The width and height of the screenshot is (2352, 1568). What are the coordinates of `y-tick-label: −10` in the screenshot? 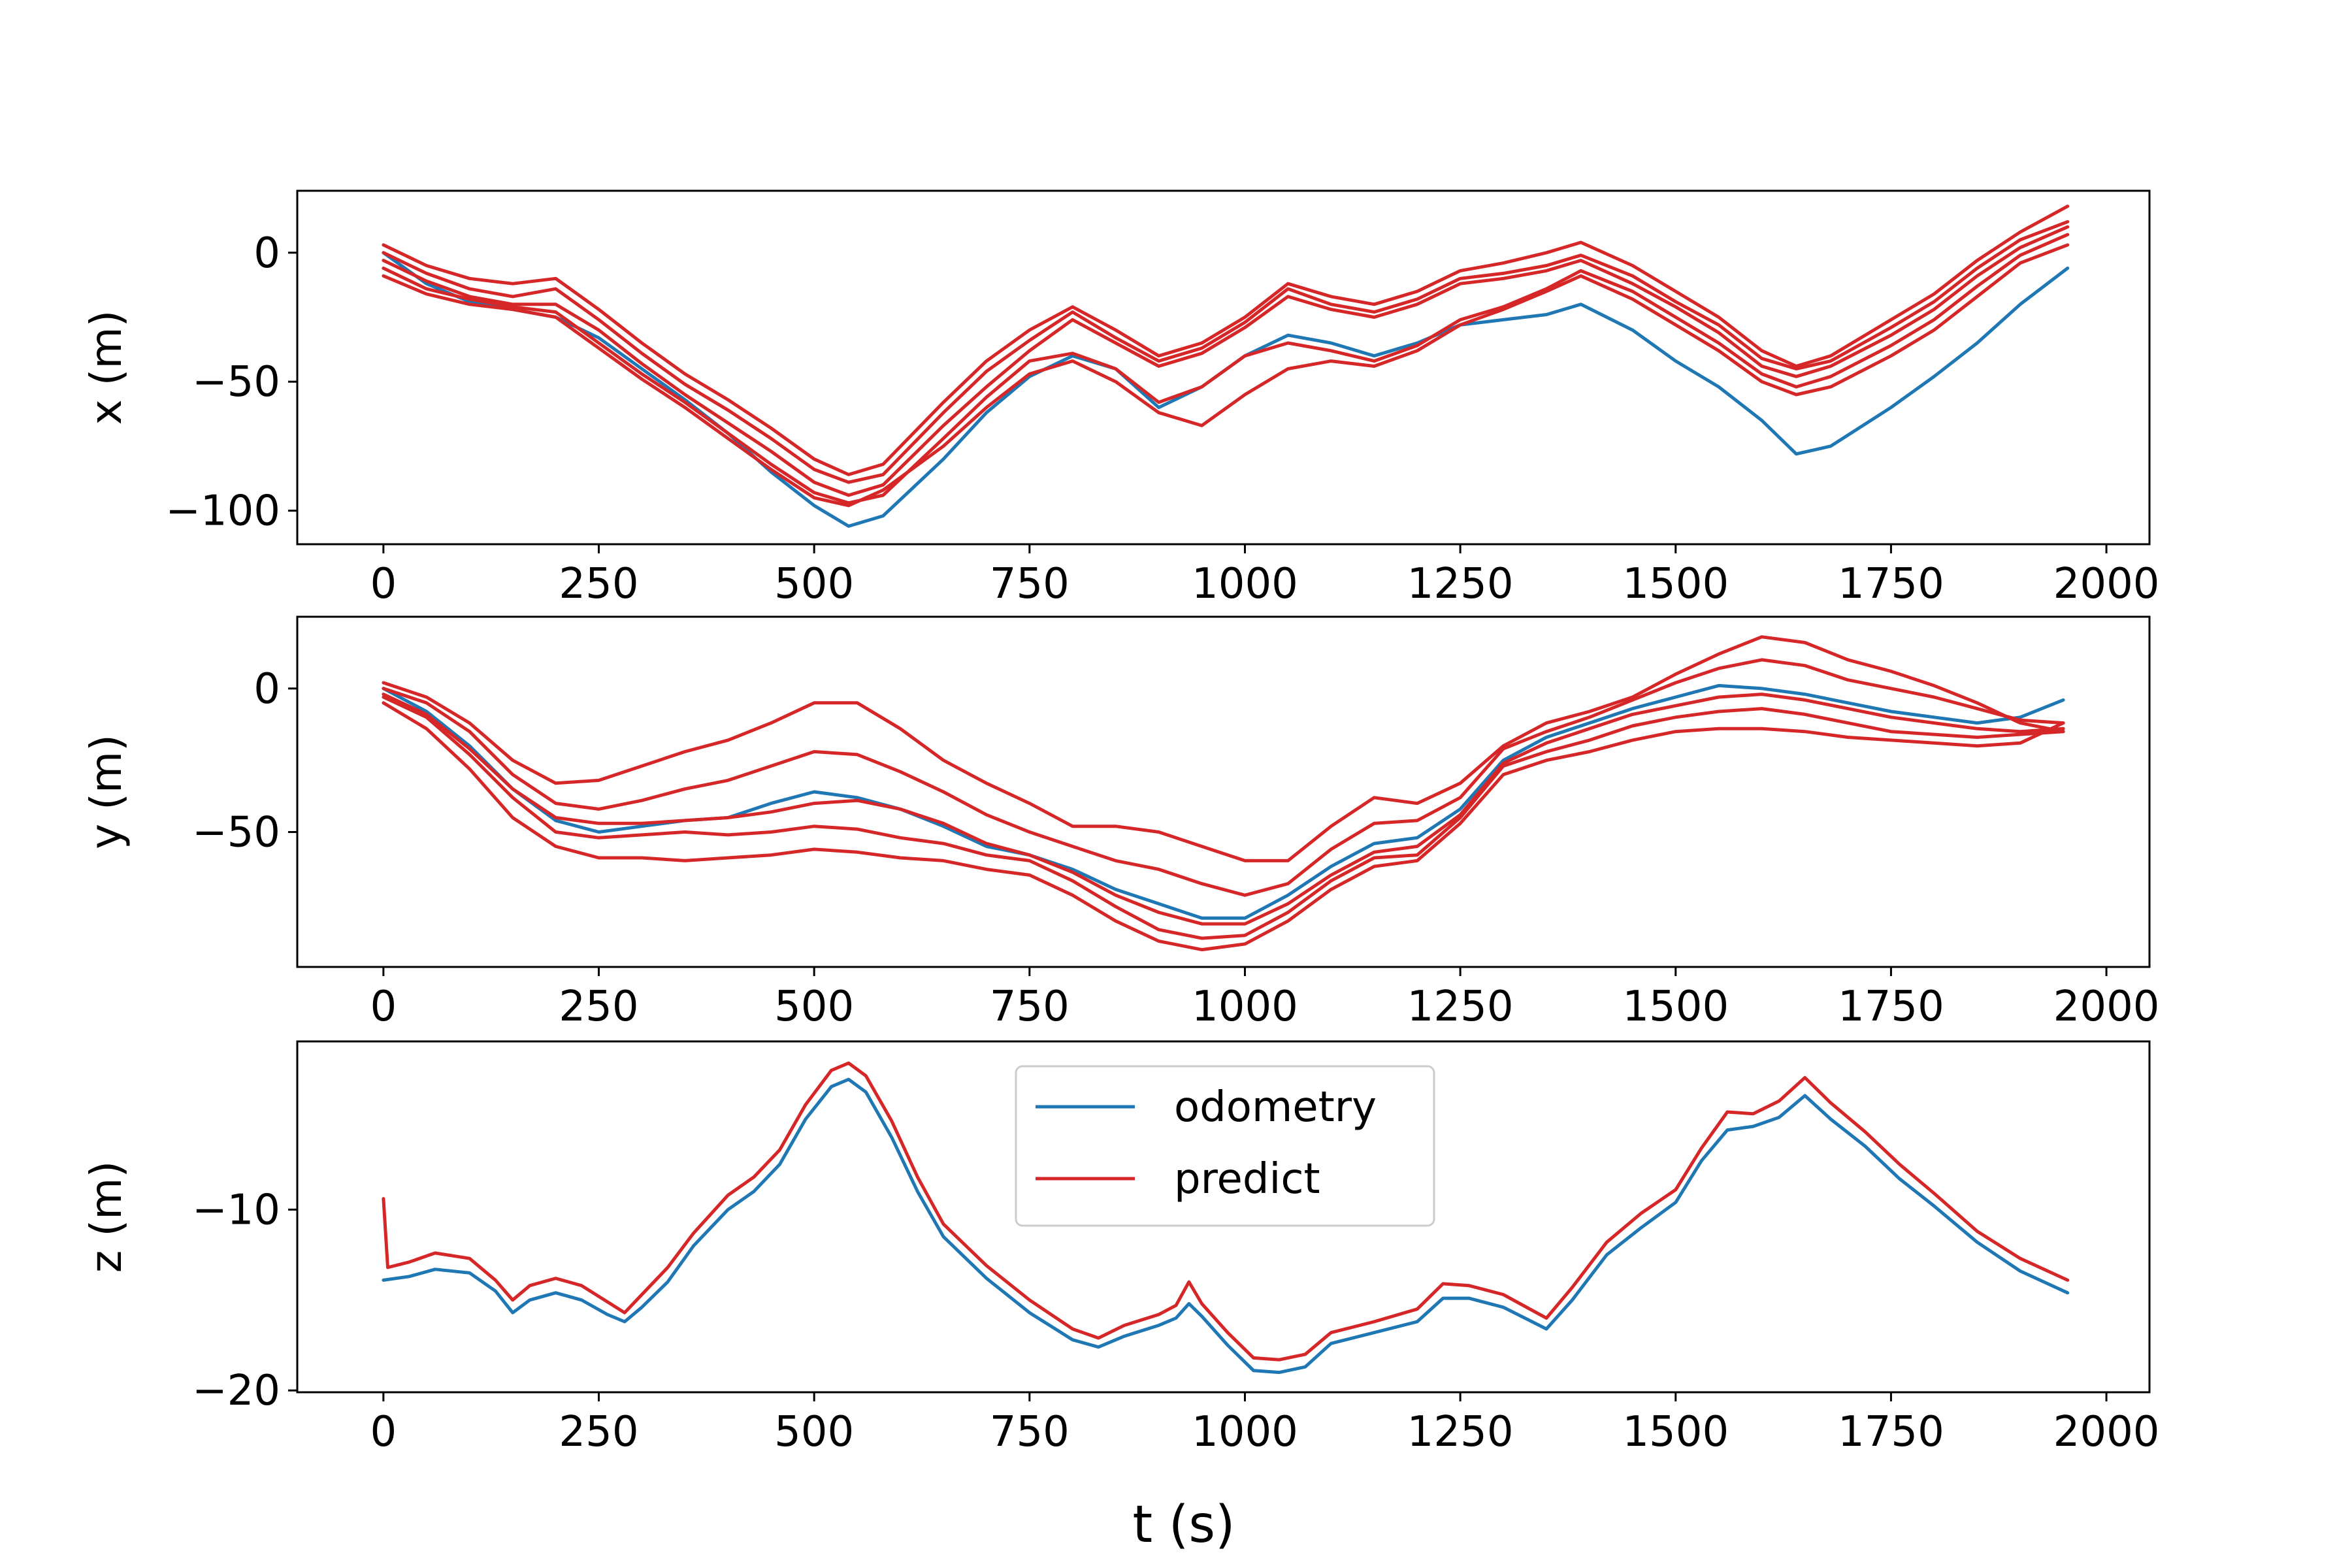 It's located at (236, 1210).